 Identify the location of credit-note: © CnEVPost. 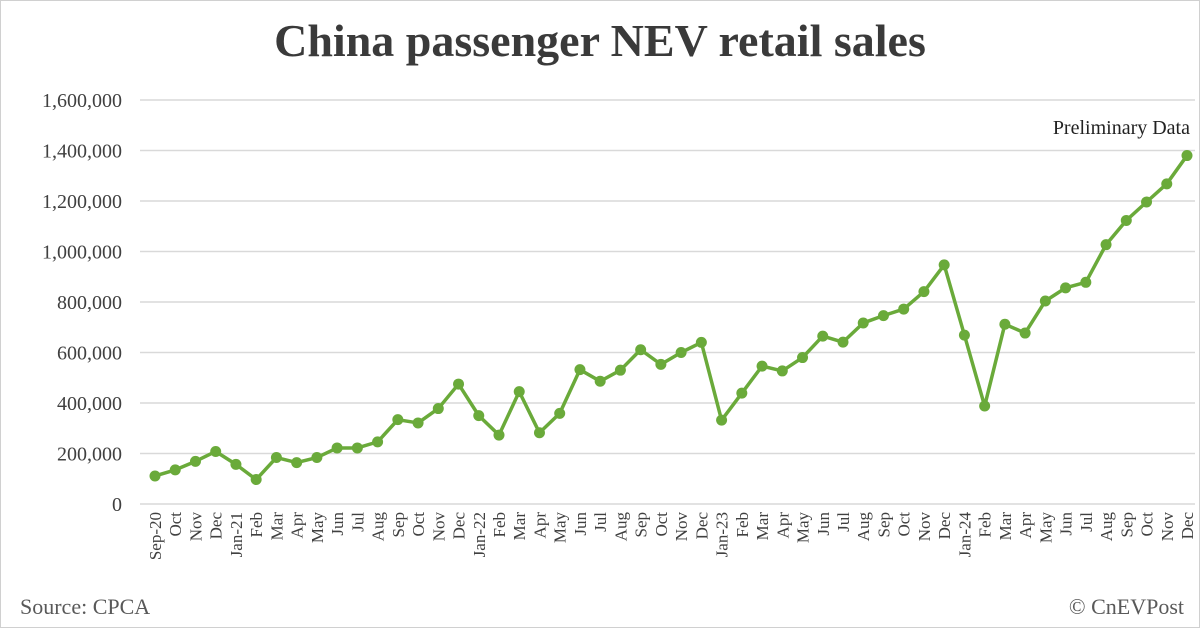
(1126, 606).